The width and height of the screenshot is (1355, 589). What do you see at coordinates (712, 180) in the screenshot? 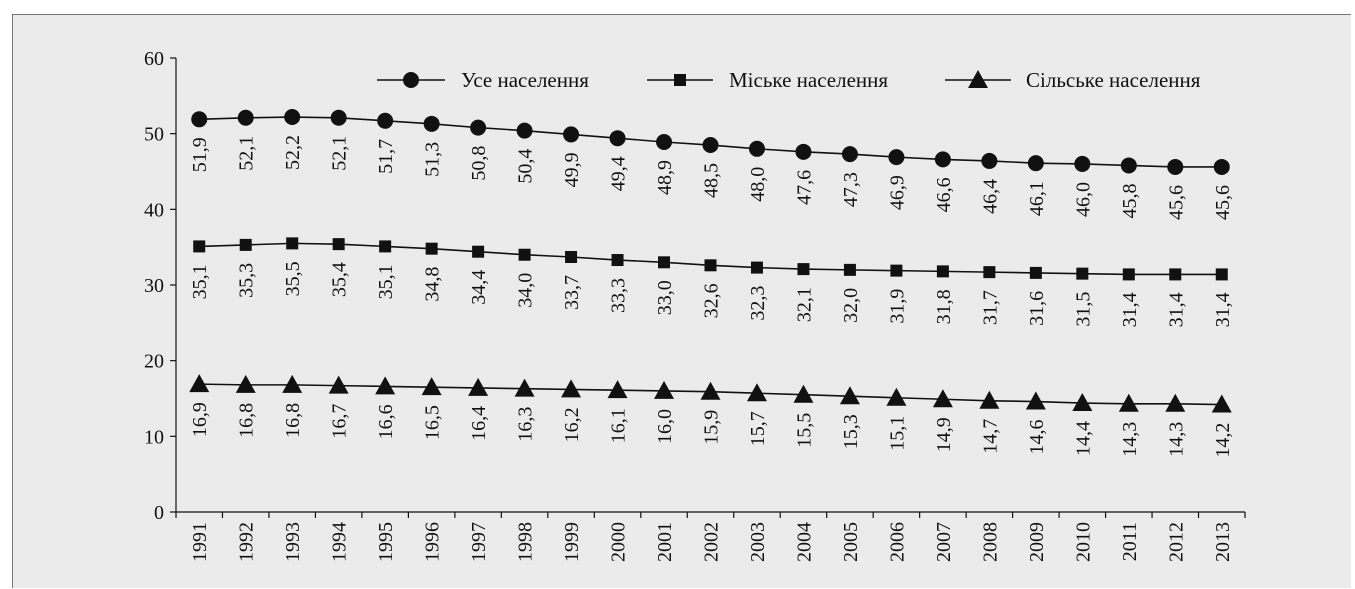
I see `series-1-data-label: 48,5` at bounding box center [712, 180].